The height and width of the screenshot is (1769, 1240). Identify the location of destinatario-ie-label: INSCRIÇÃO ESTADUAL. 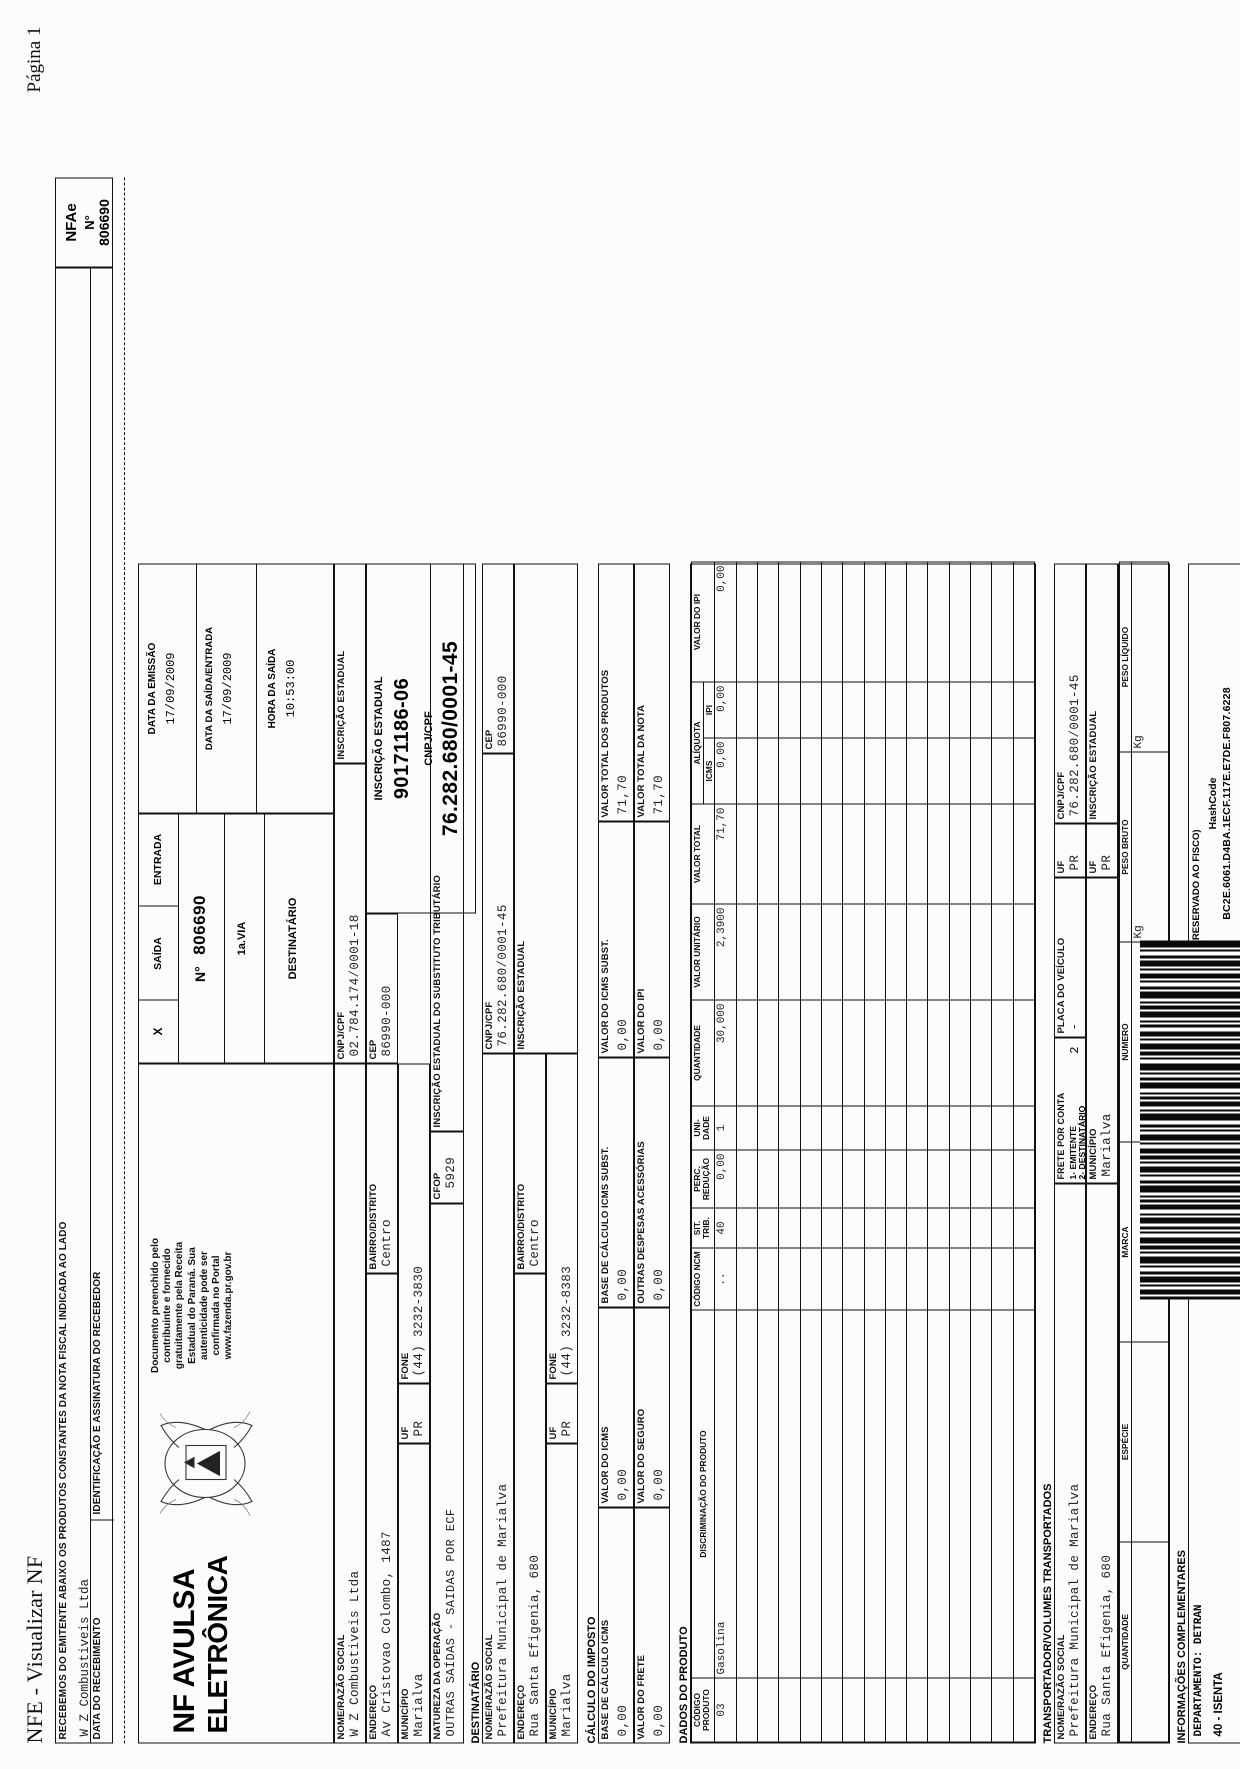
(521, 994).